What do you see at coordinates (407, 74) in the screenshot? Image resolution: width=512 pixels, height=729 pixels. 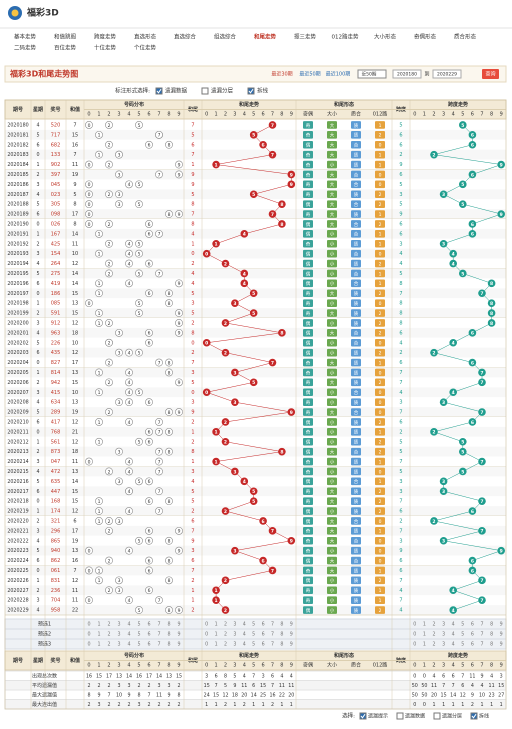 I see `from-input` at bounding box center [407, 74].